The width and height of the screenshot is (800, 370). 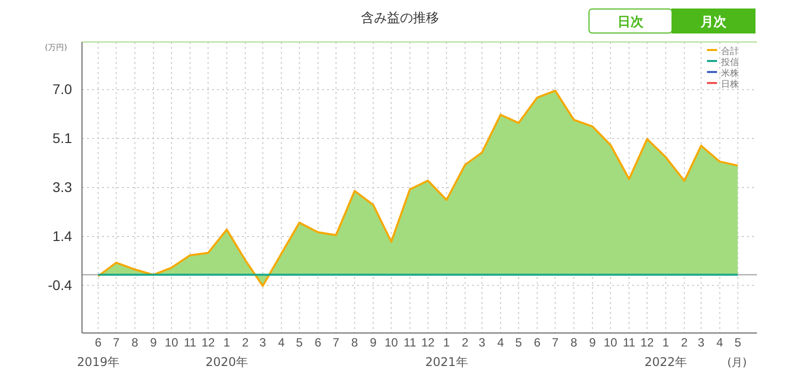 I want to click on chart-title: 含み益の推移, so click(x=400, y=18).